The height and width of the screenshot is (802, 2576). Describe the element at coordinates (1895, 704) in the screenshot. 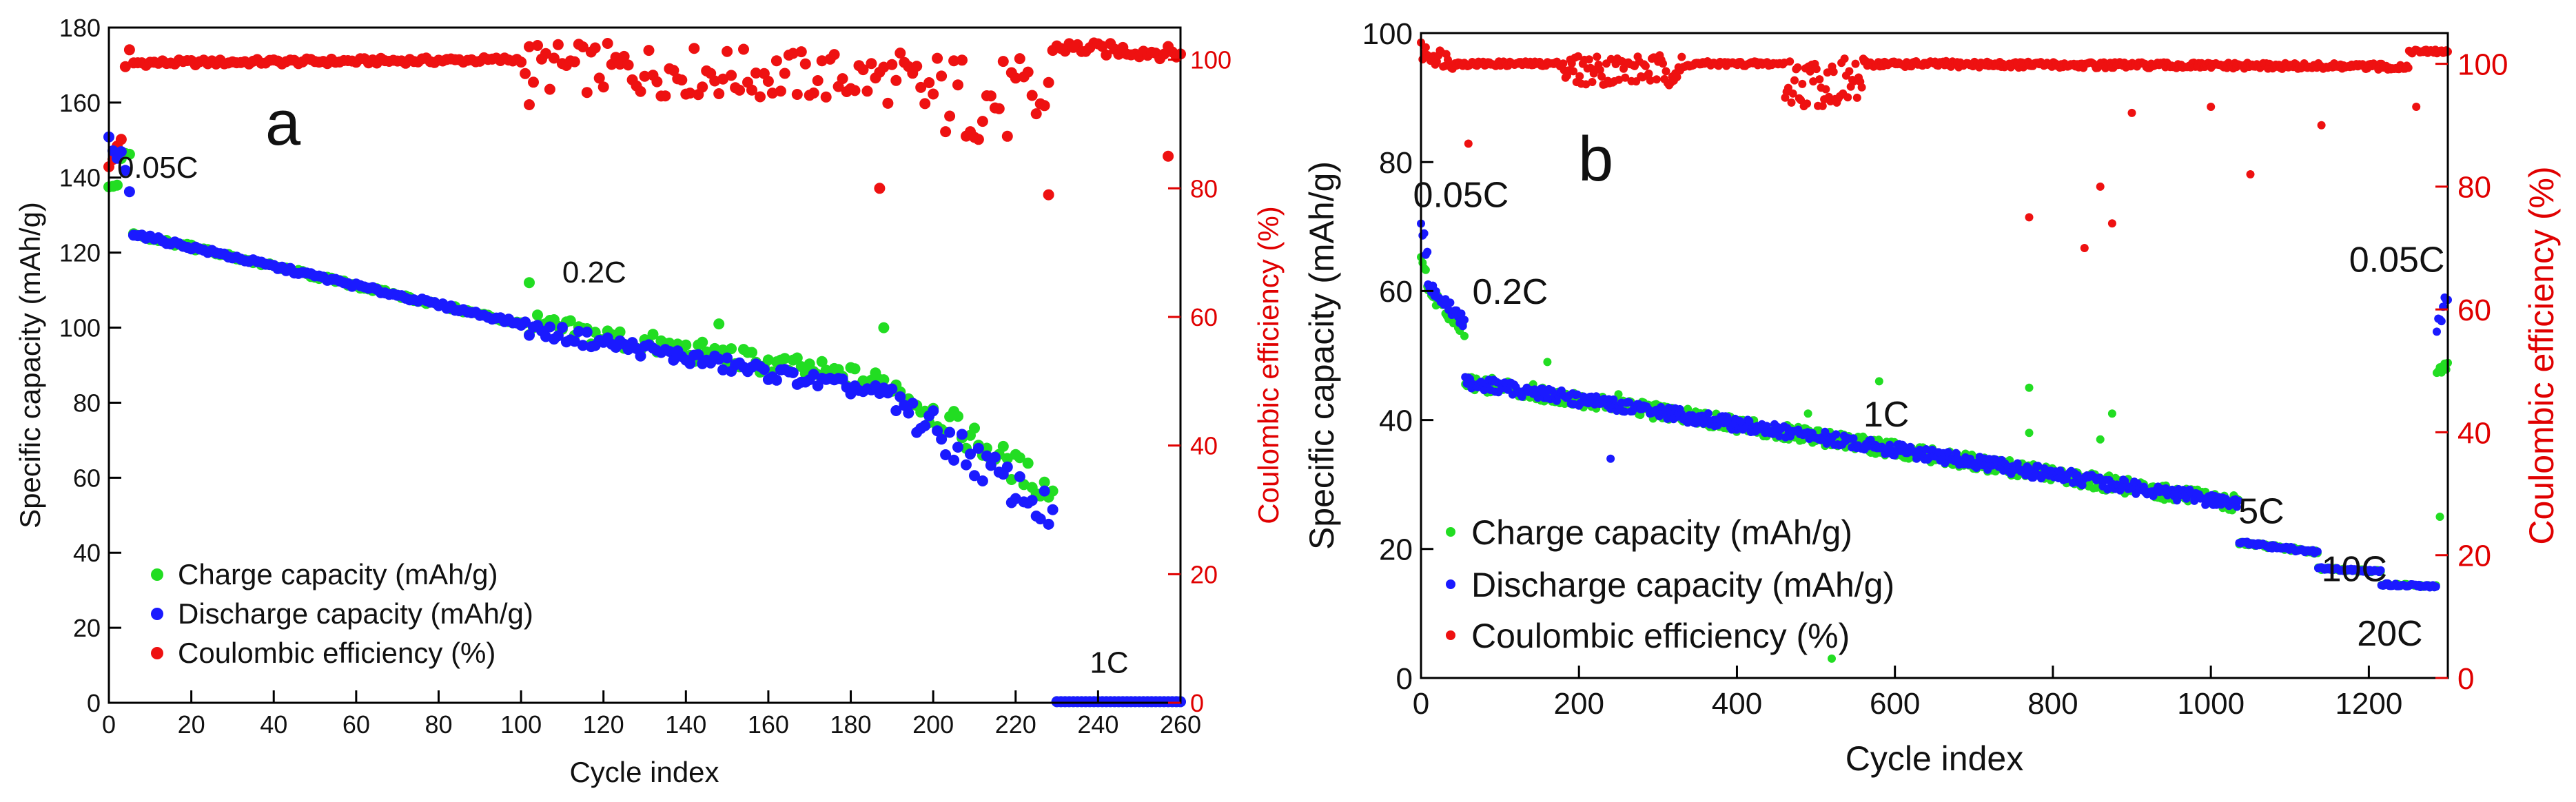

I see `x-tick-label: 600` at that location.